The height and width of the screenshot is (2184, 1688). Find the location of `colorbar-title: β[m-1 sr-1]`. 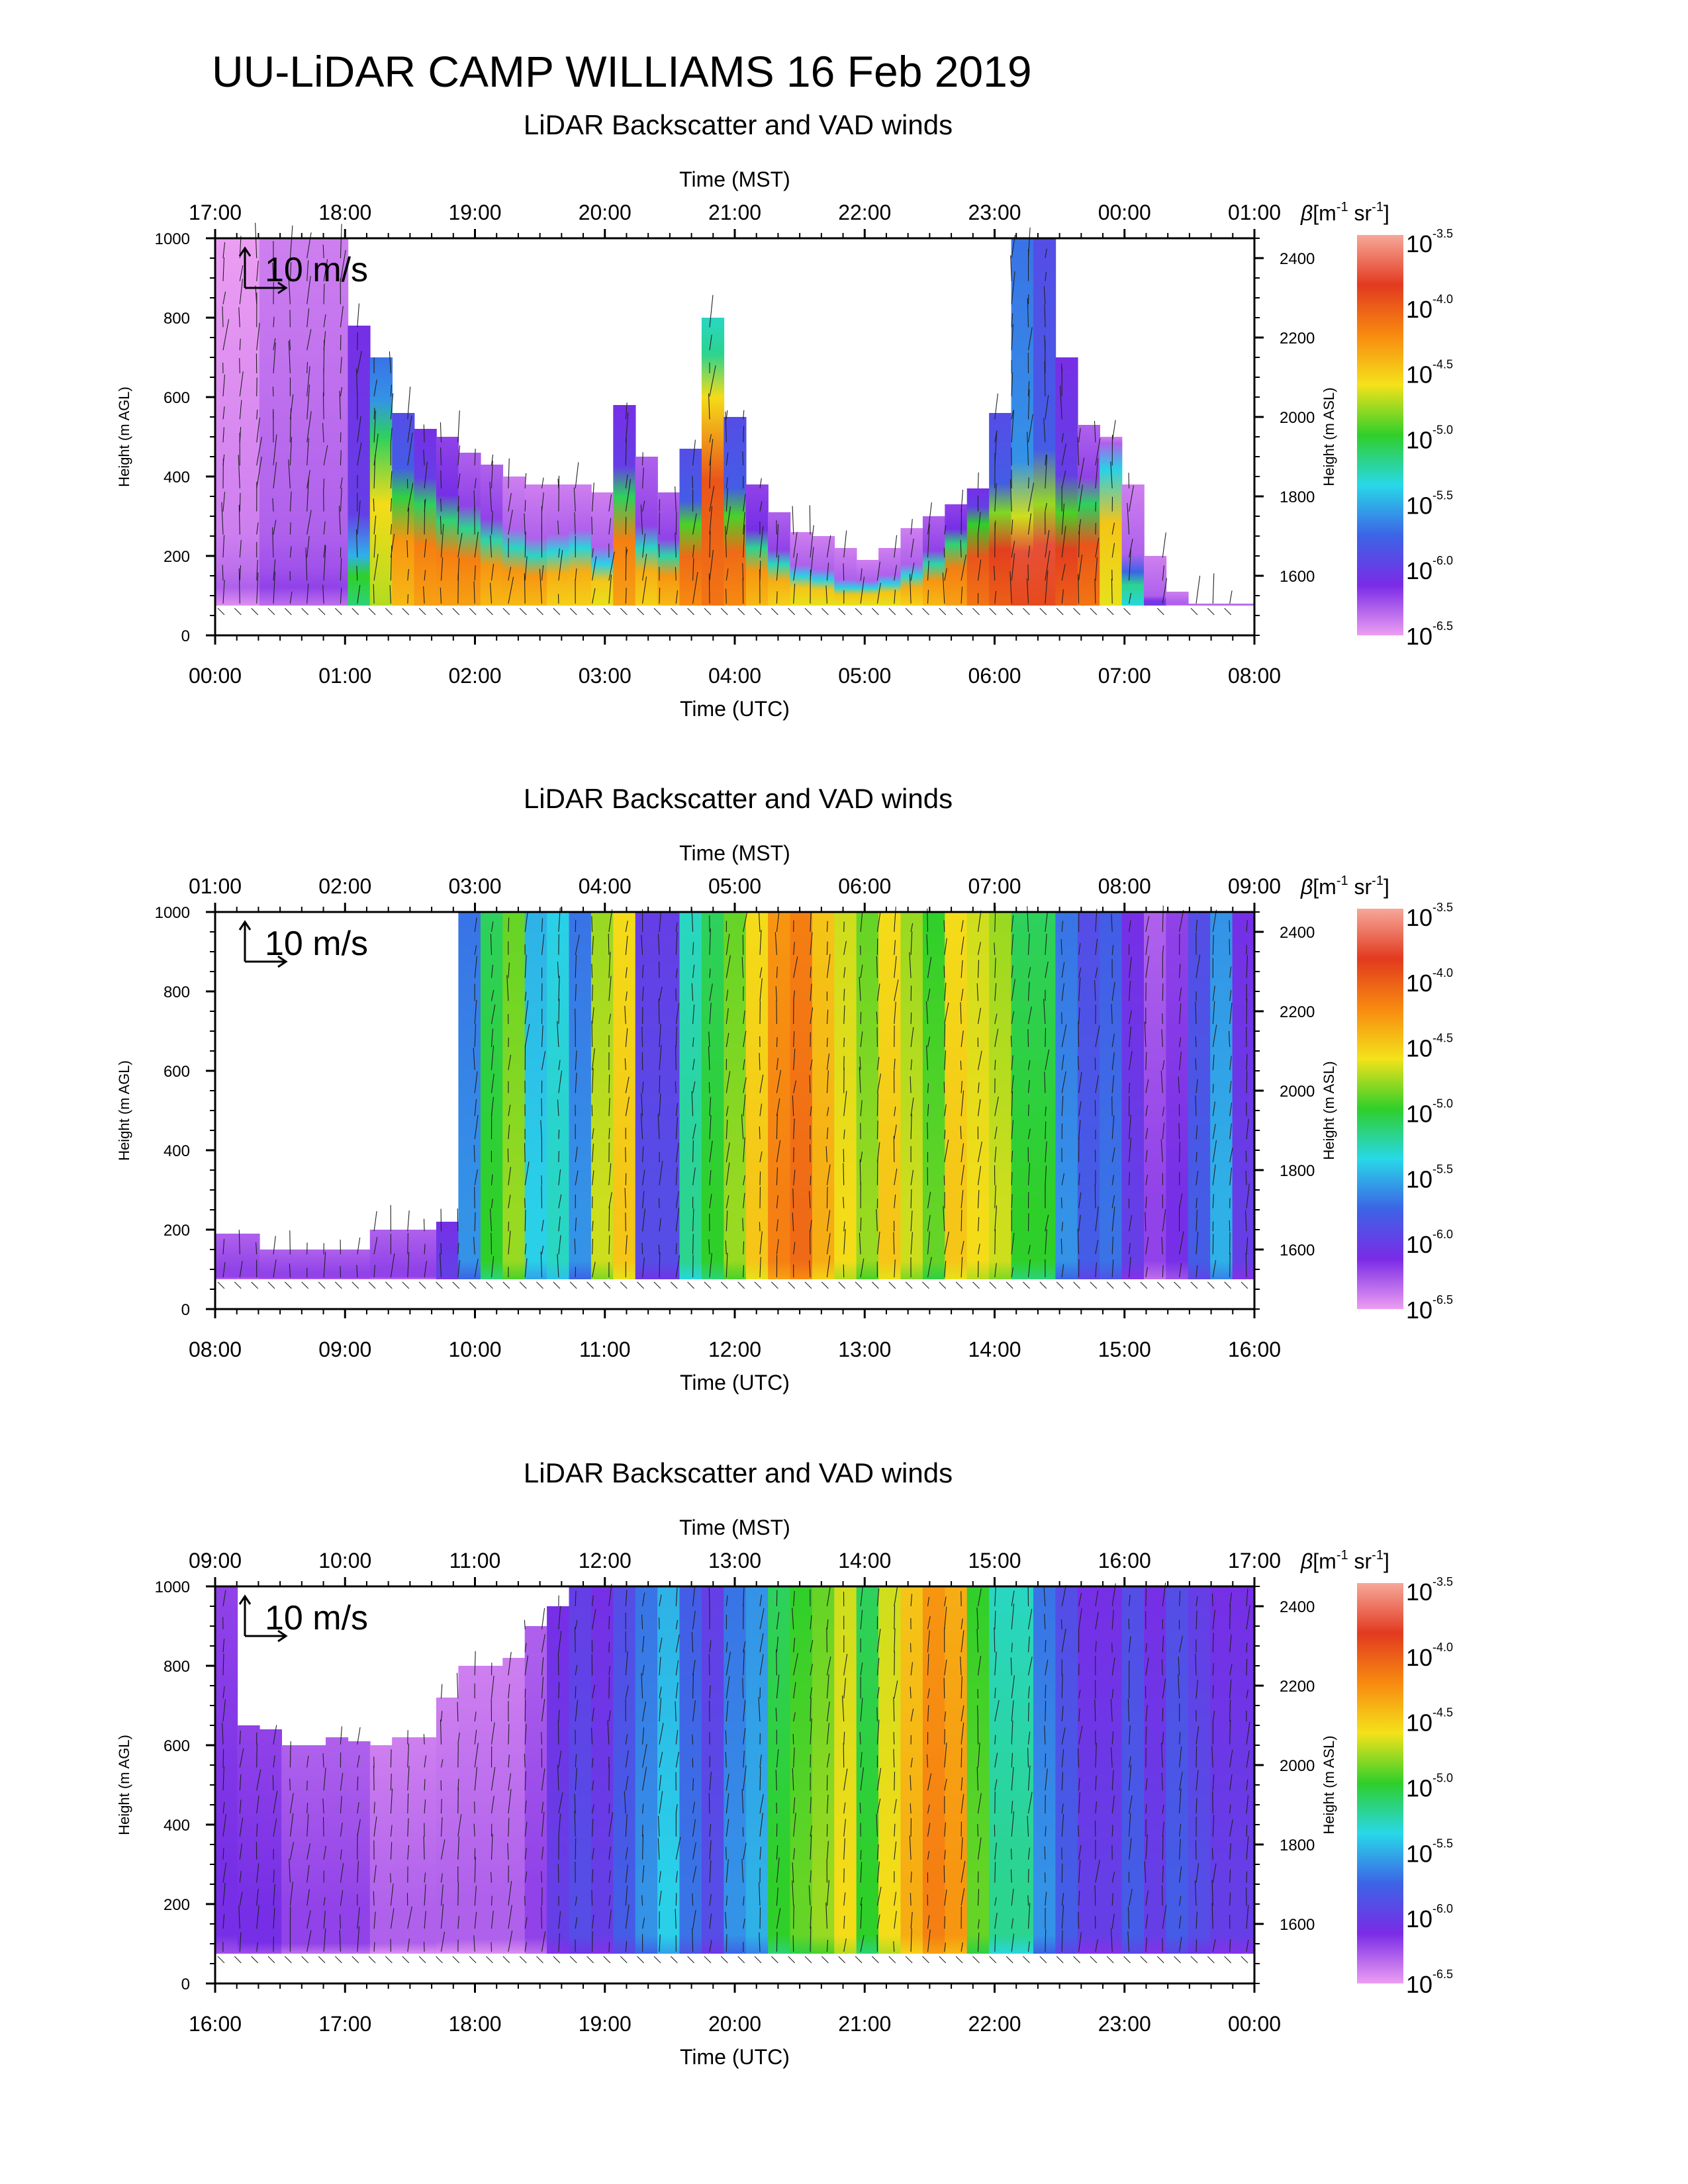

colorbar-title: β[m-1 sr-1] is located at coordinates (1344, 886).